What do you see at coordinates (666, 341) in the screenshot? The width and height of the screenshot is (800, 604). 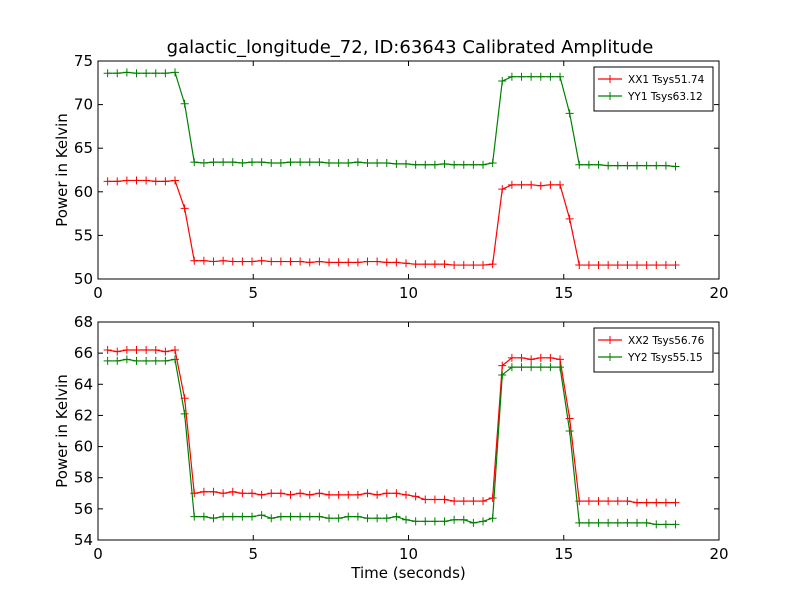 I see `legend-label: XX2 Tsys56.76` at bounding box center [666, 341].